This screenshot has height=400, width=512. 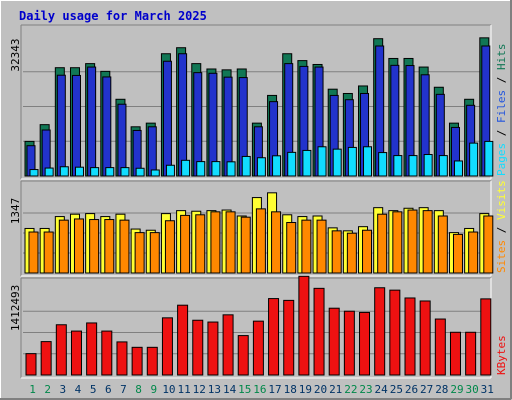 I want to click on x-day-label: 25, so click(x=396, y=389).